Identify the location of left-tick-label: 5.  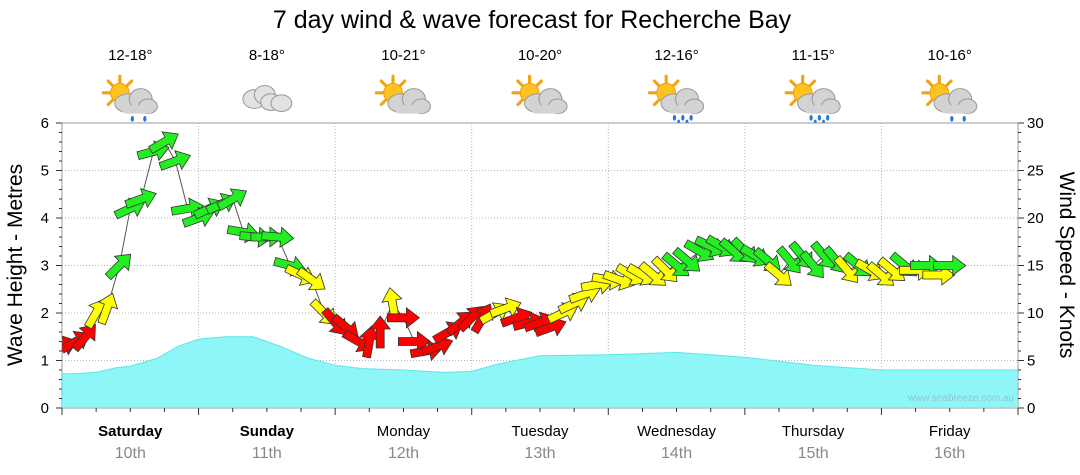
(45, 171).